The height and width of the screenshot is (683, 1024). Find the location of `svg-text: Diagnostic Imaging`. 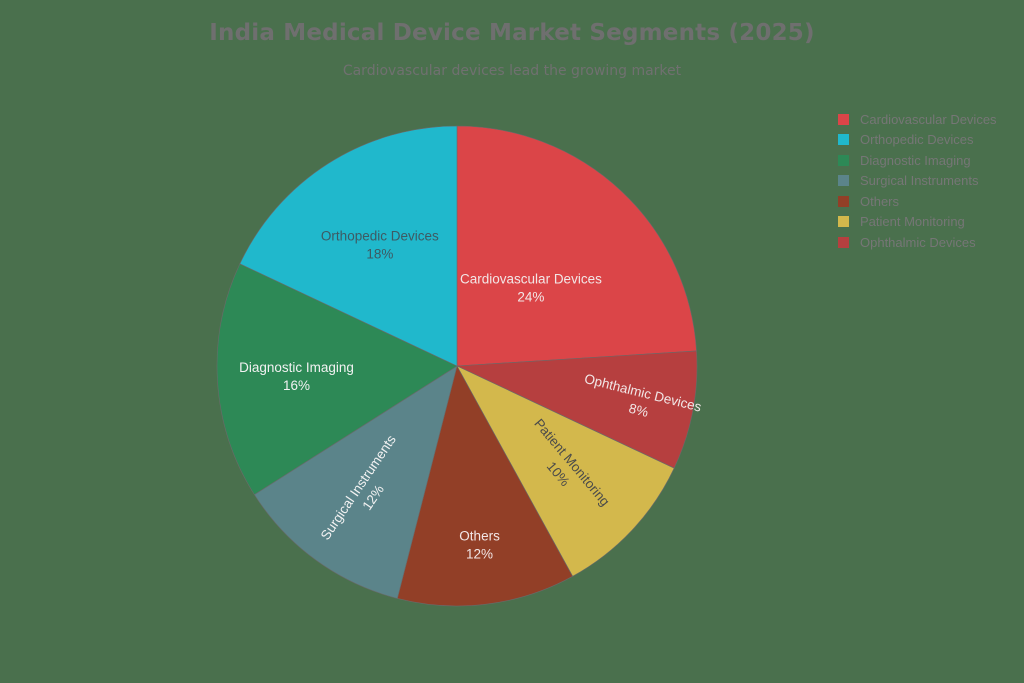

svg-text: Diagnostic Imaging is located at coordinates (296, 367).